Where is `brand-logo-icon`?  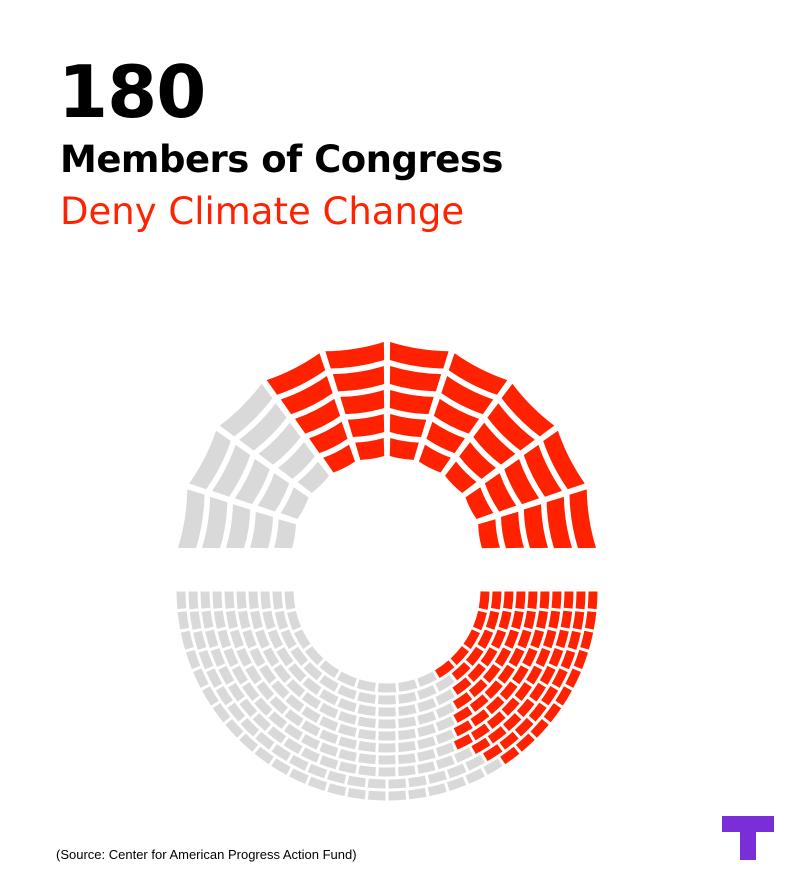 brand-logo-icon is located at coordinates (748, 838).